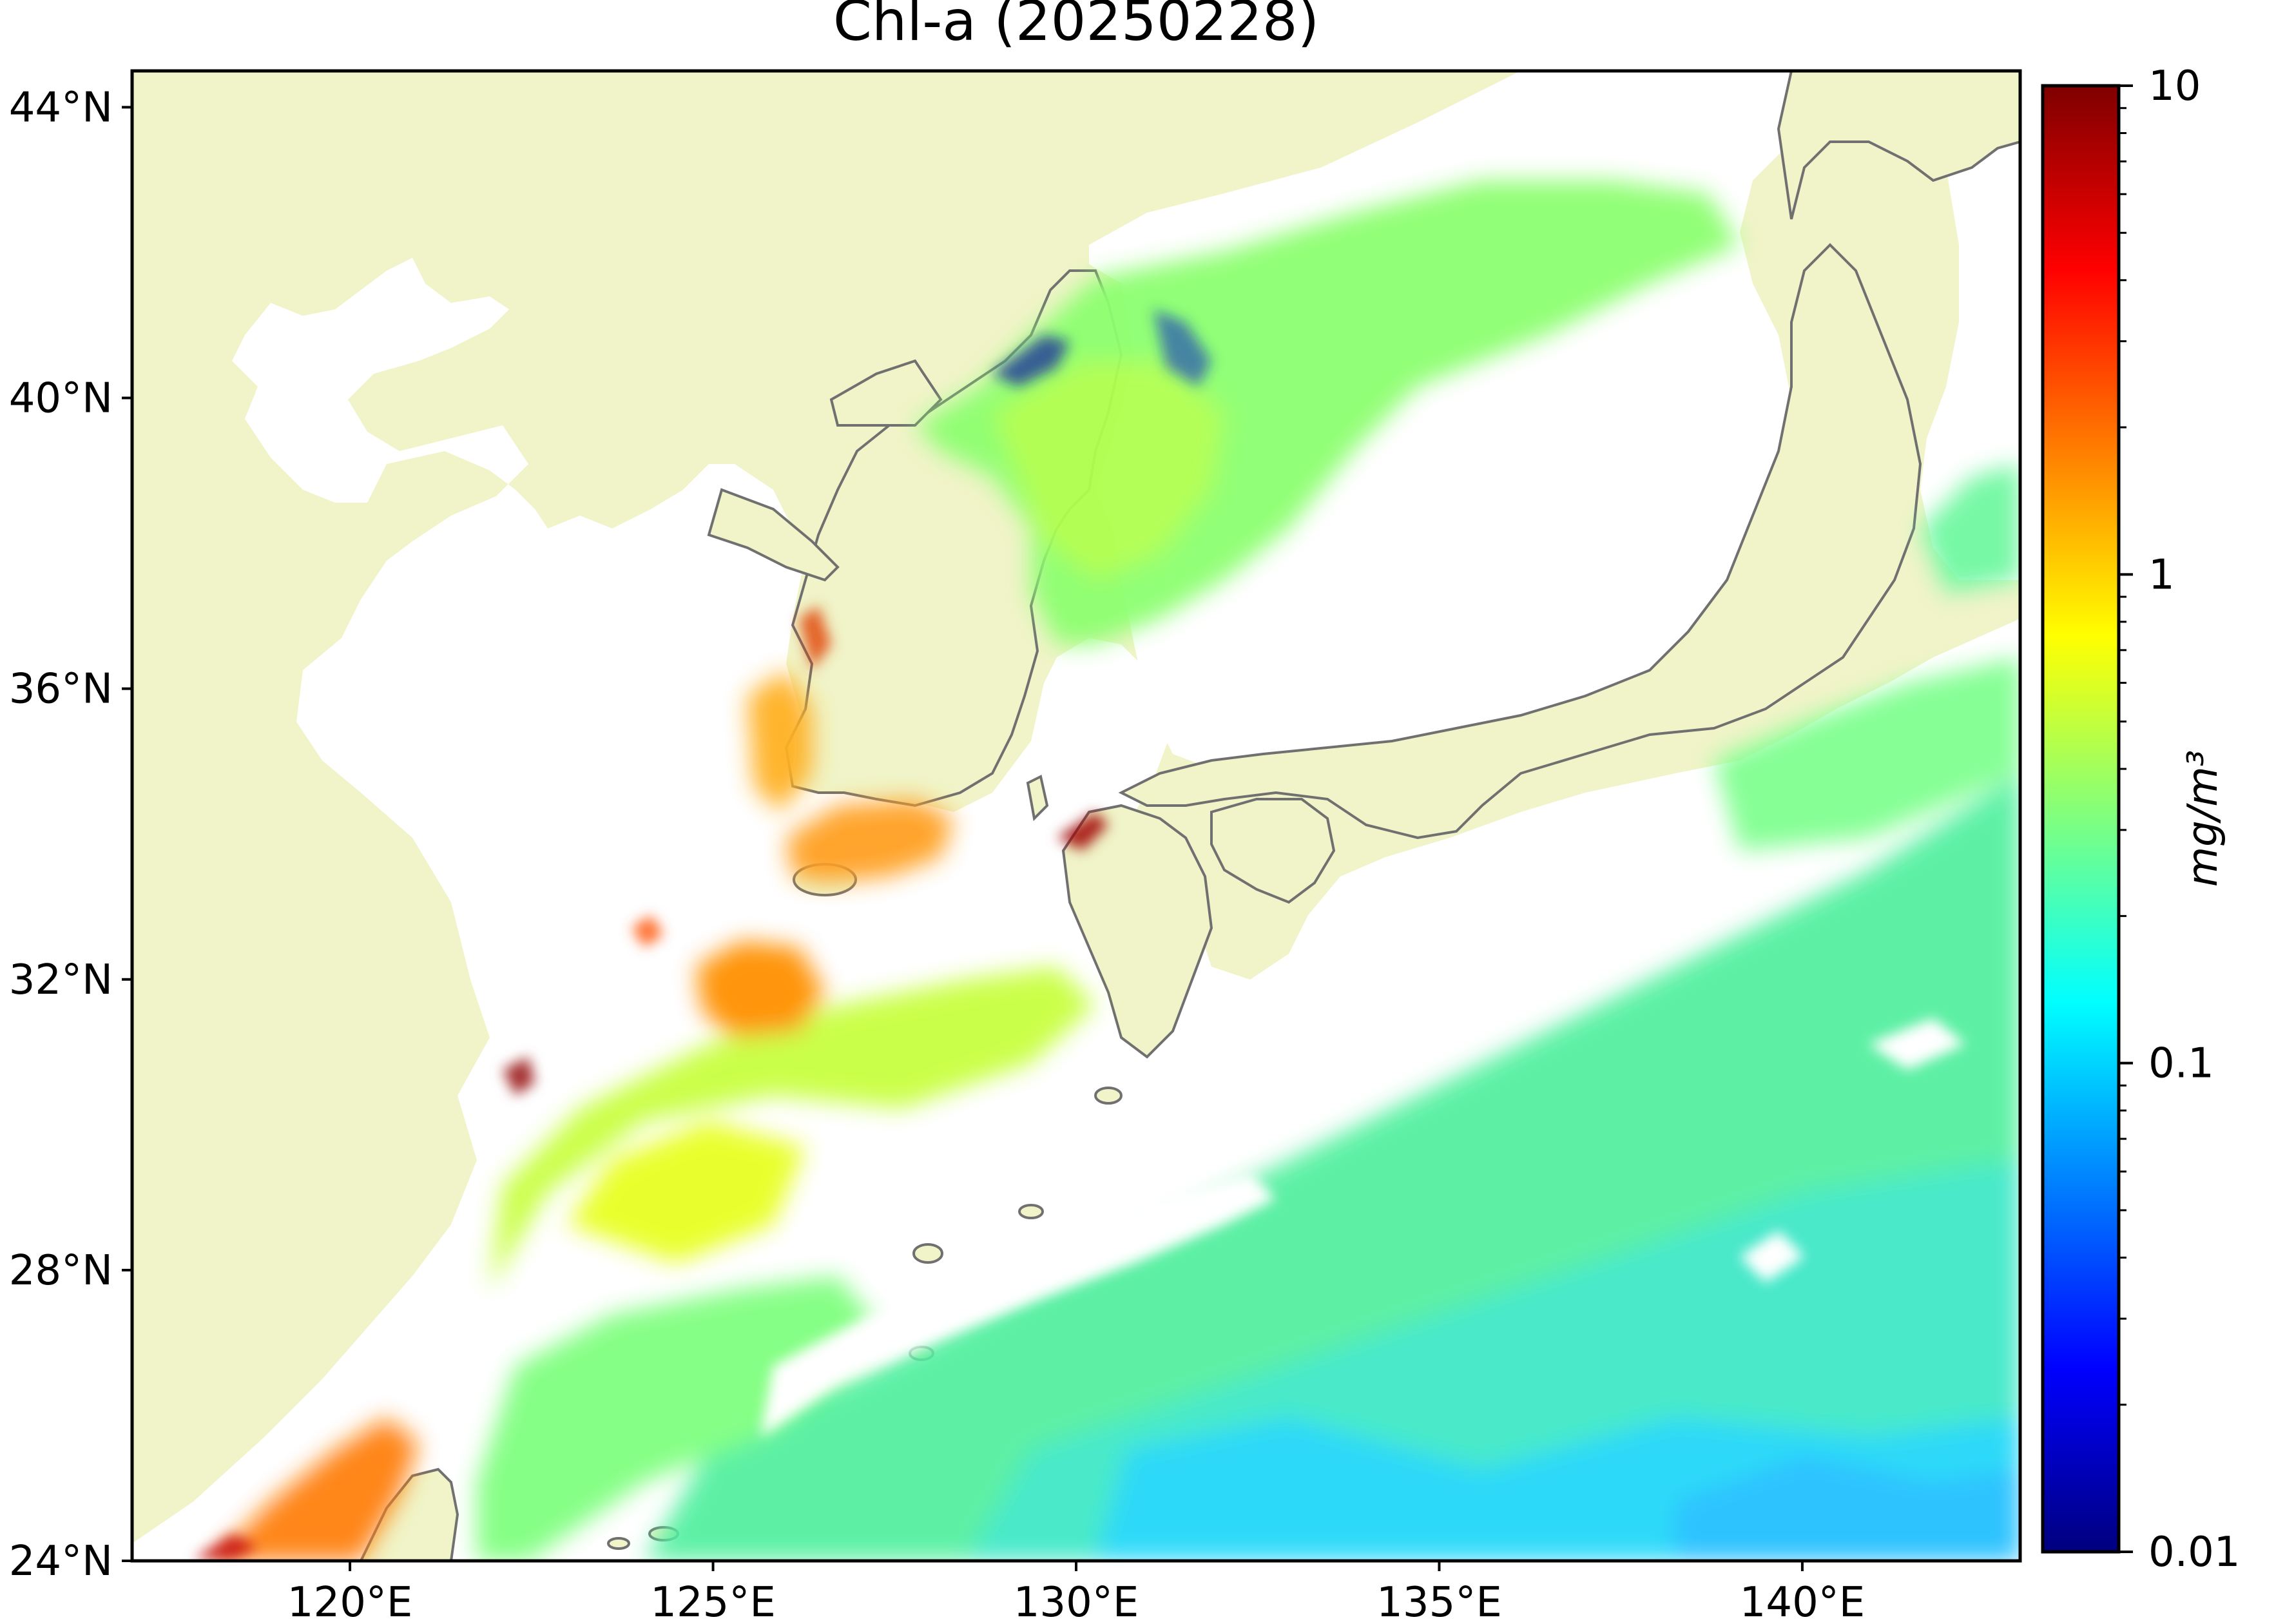  What do you see at coordinates (61, 107) in the screenshot?
I see `lat-tick-label: 44°N` at bounding box center [61, 107].